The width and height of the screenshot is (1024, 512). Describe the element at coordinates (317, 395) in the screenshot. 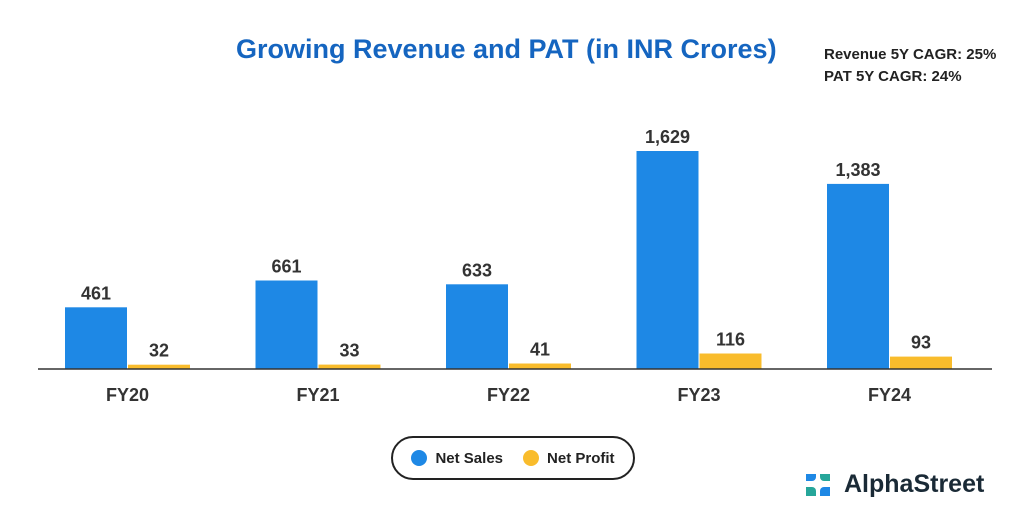

I see `x-tick-label-fy21: FY21` at that location.